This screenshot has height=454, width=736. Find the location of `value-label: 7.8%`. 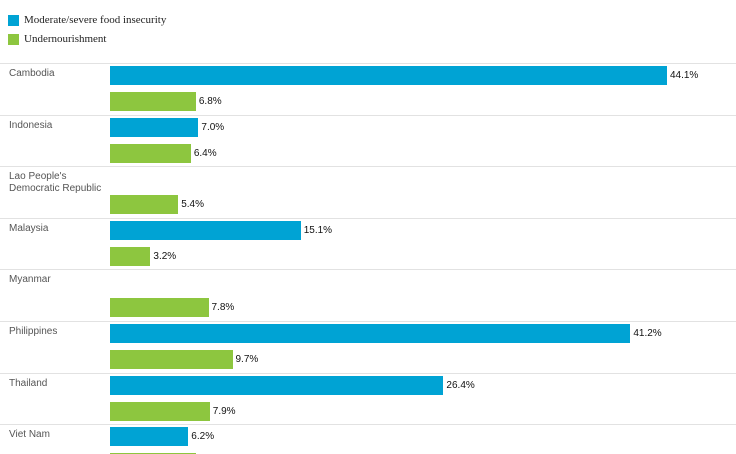

value-label: 7.8% is located at coordinates (223, 308).